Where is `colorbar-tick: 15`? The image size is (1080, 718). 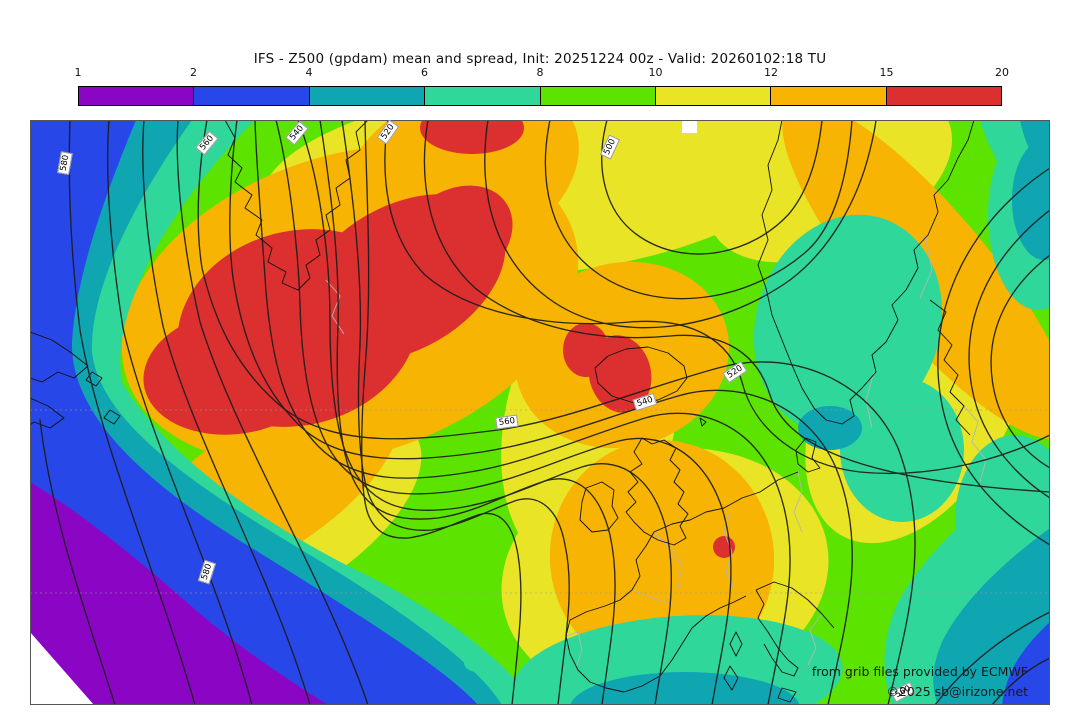 colorbar-tick: 15 is located at coordinates (886, 72).